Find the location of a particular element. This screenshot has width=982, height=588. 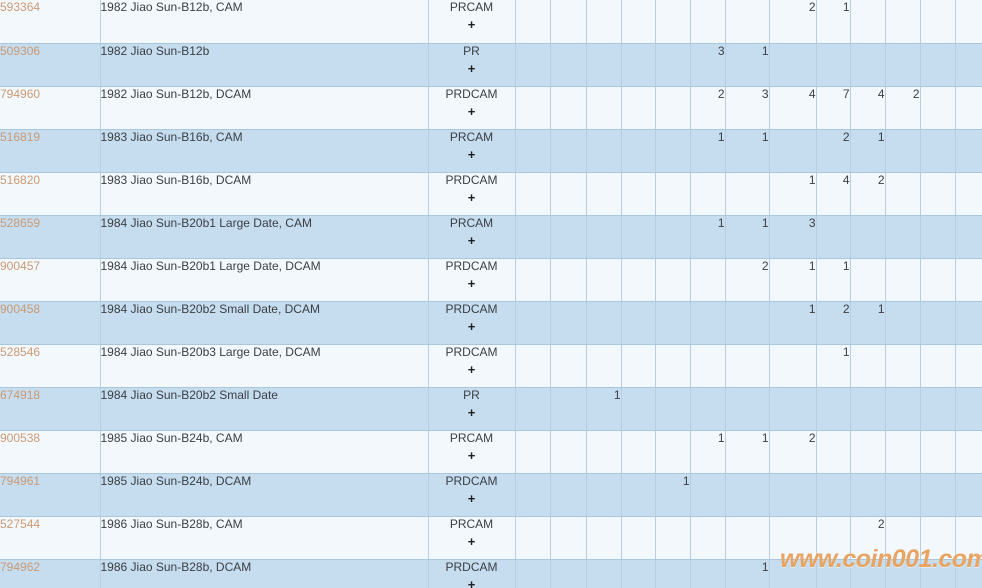

cell-total-count: 4 is located at coordinates (968, 452).